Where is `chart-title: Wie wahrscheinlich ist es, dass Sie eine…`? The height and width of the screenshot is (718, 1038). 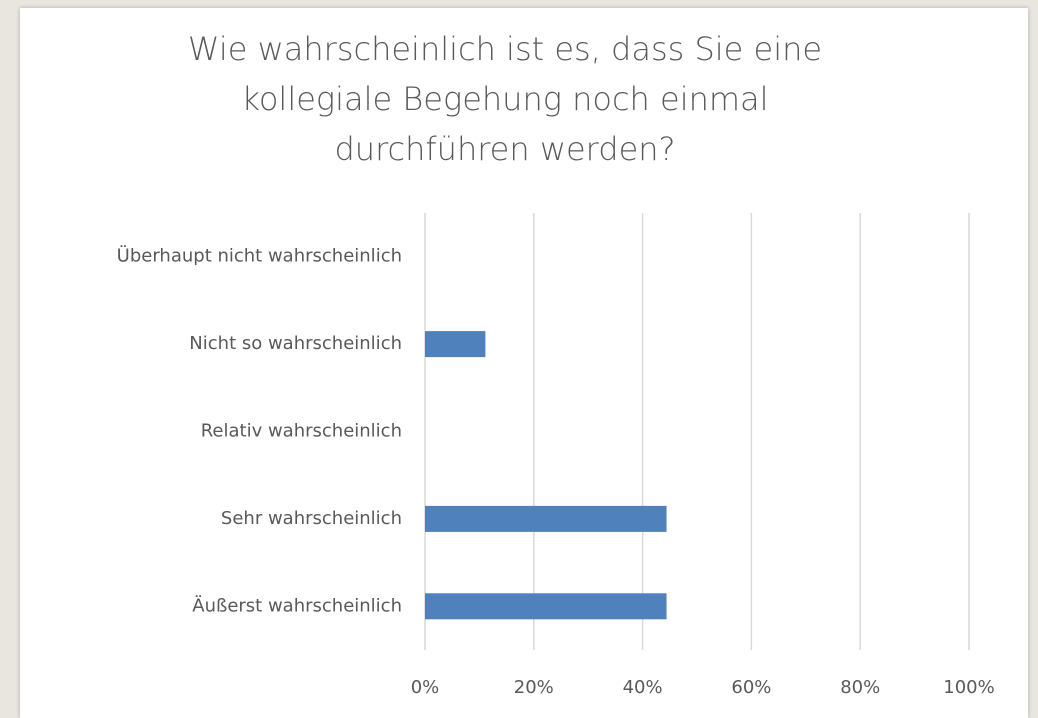
chart-title: Wie wahrscheinlich ist es, dass Sie eine… is located at coordinates (505, 99).